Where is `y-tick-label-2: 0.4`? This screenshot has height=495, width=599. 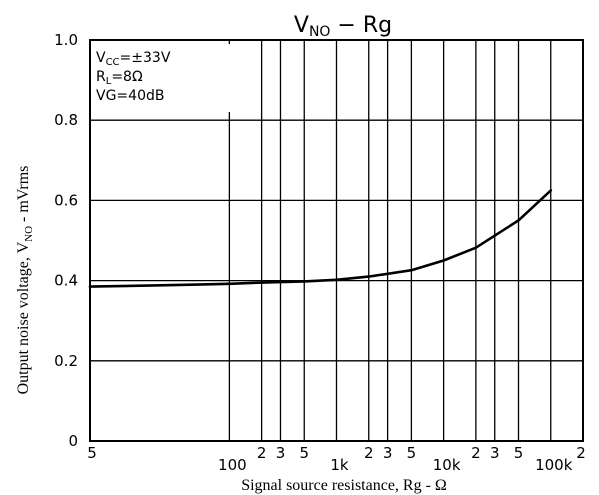
y-tick-label-2: 0.4 is located at coordinates (66, 281).